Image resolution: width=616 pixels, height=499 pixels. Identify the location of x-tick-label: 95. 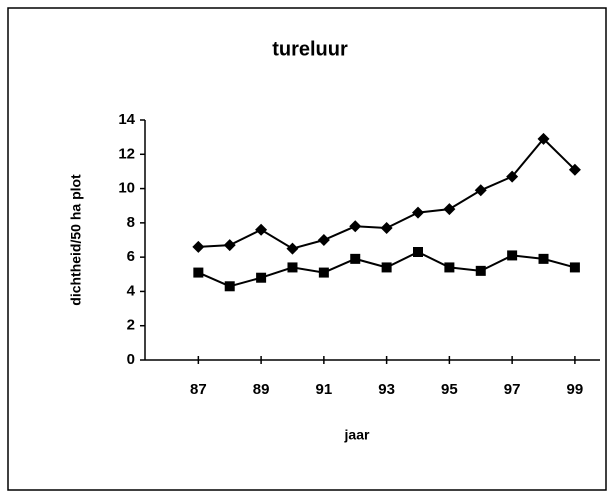
(449, 389).